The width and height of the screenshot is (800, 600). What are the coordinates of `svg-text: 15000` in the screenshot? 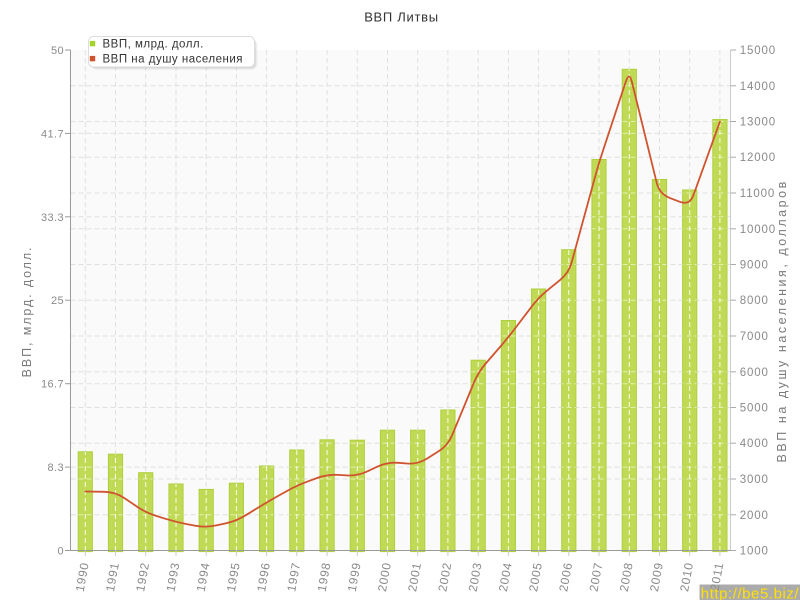 It's located at (758, 51).